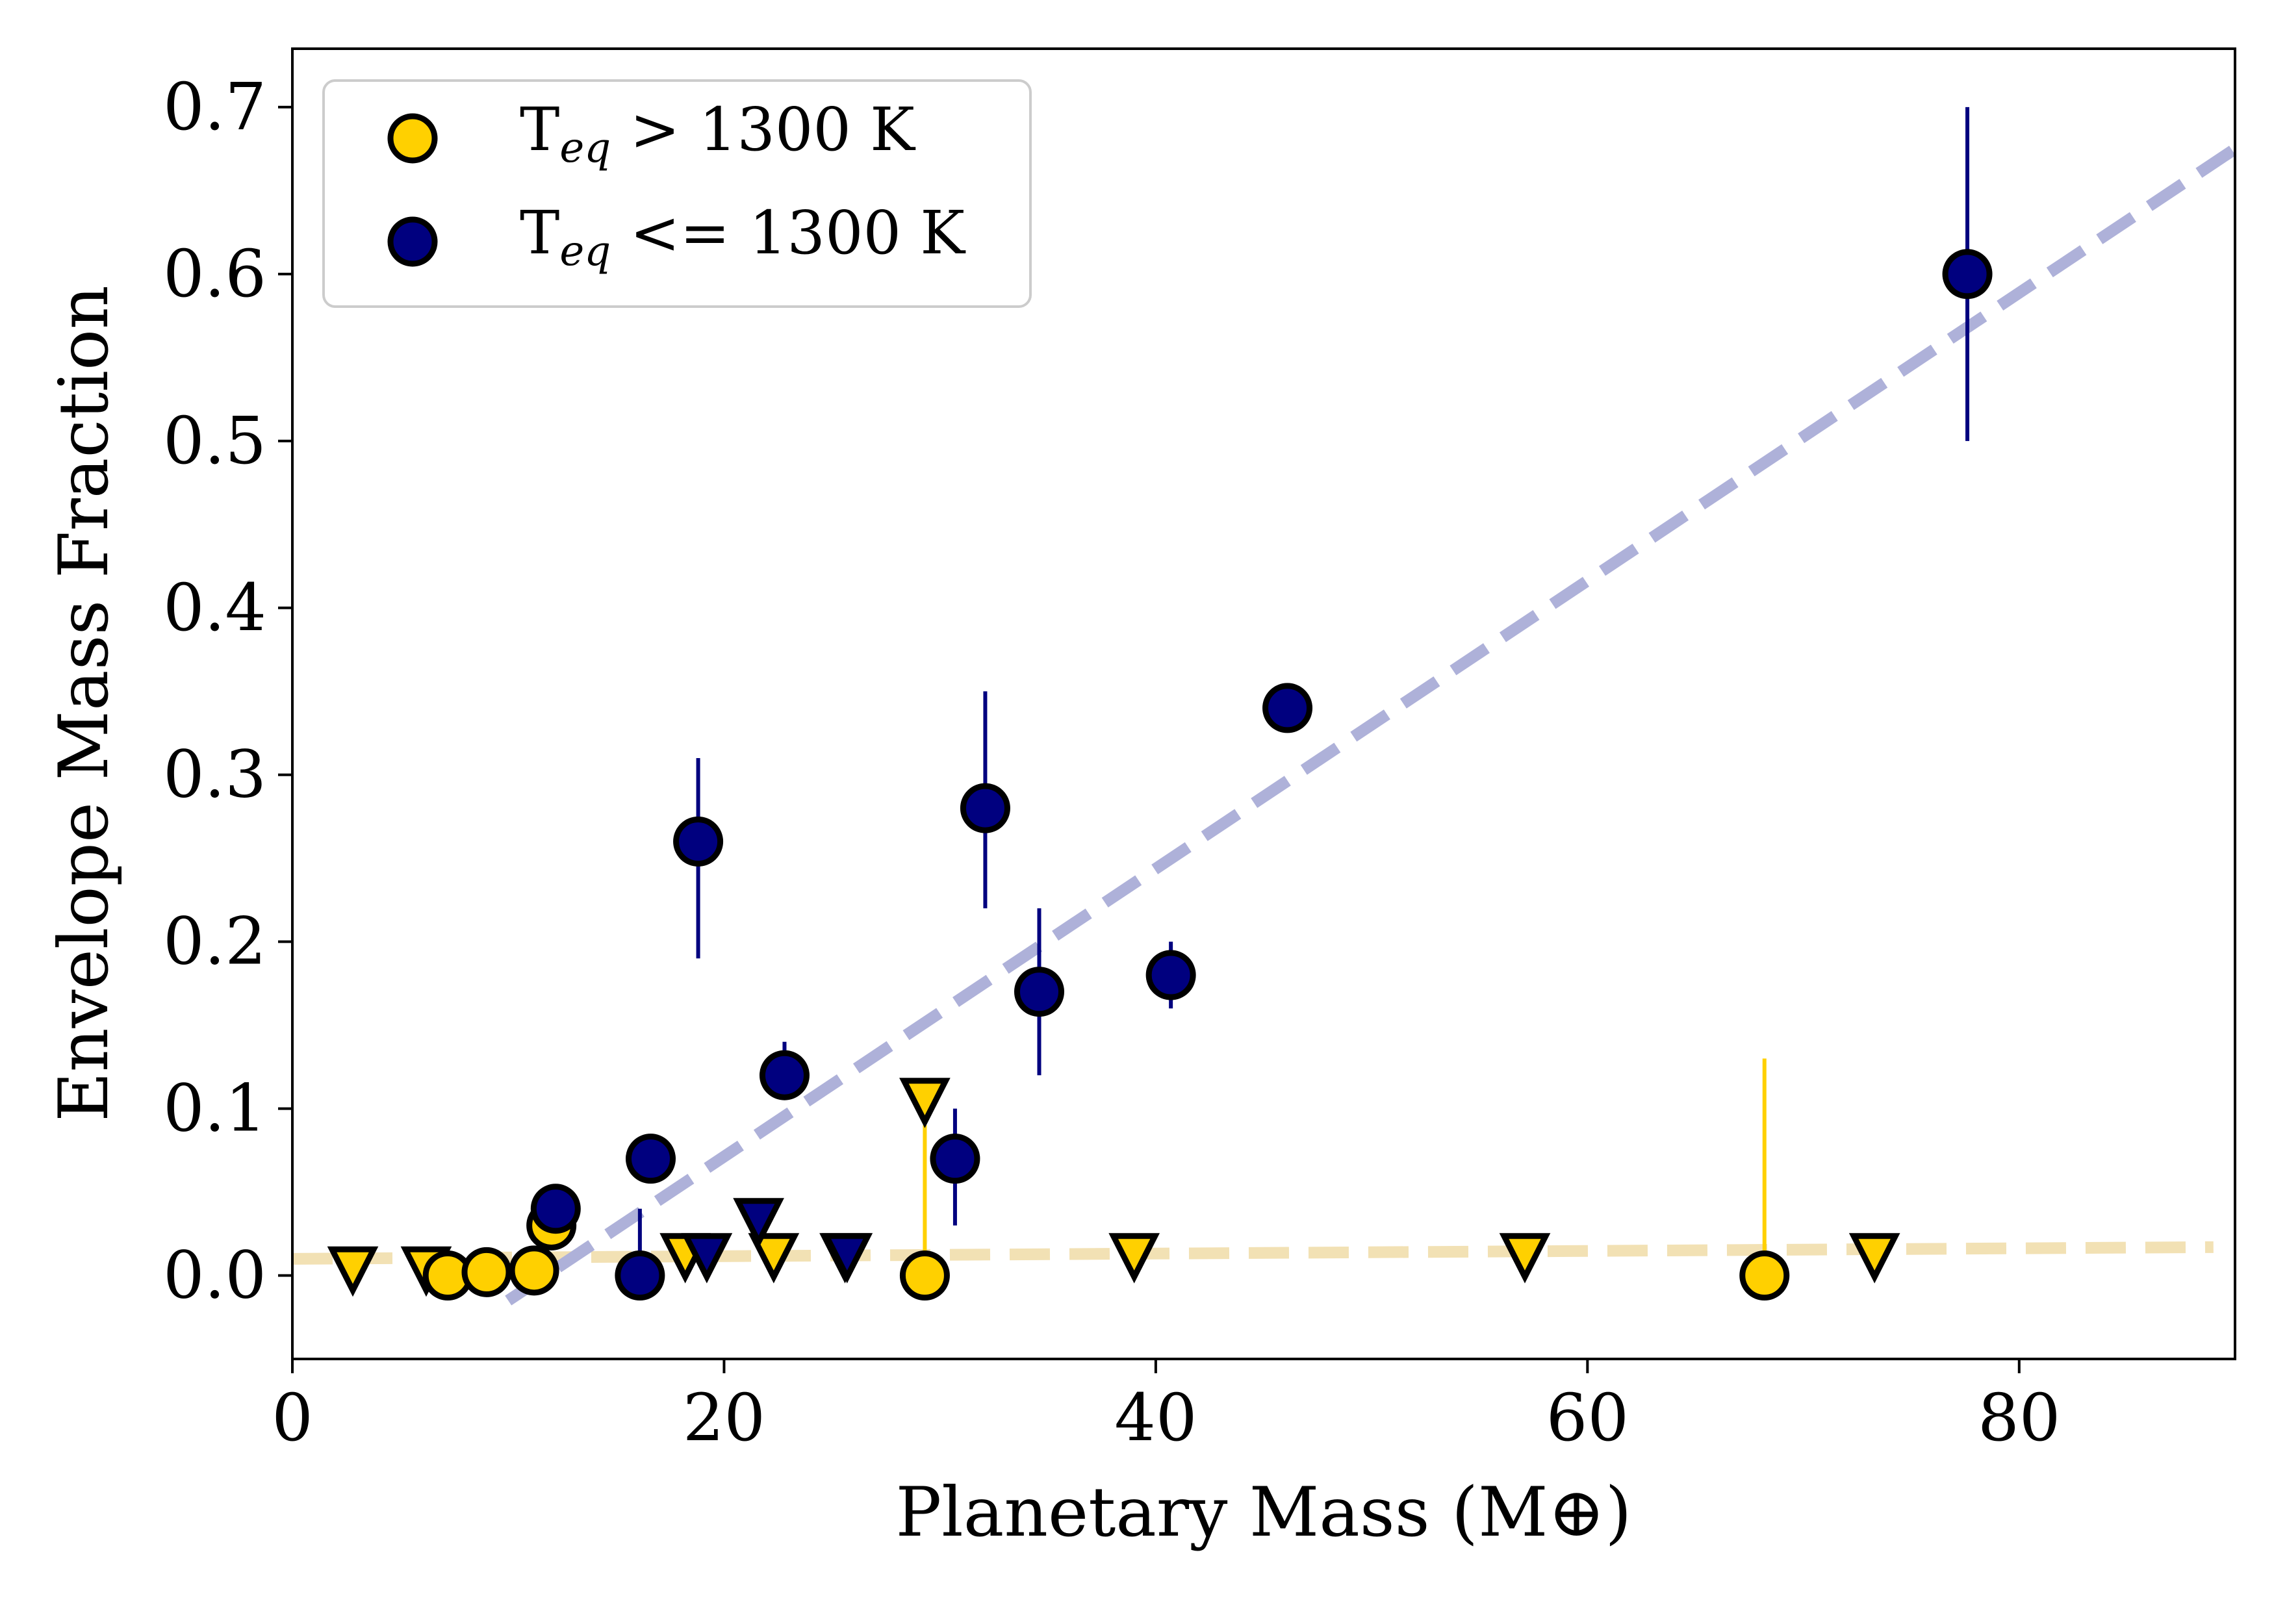 Image resolution: width=2274 pixels, height=1624 pixels. Describe the element at coordinates (539, 129) in the screenshot. I see `legend-label-hot-main: T` at that location.